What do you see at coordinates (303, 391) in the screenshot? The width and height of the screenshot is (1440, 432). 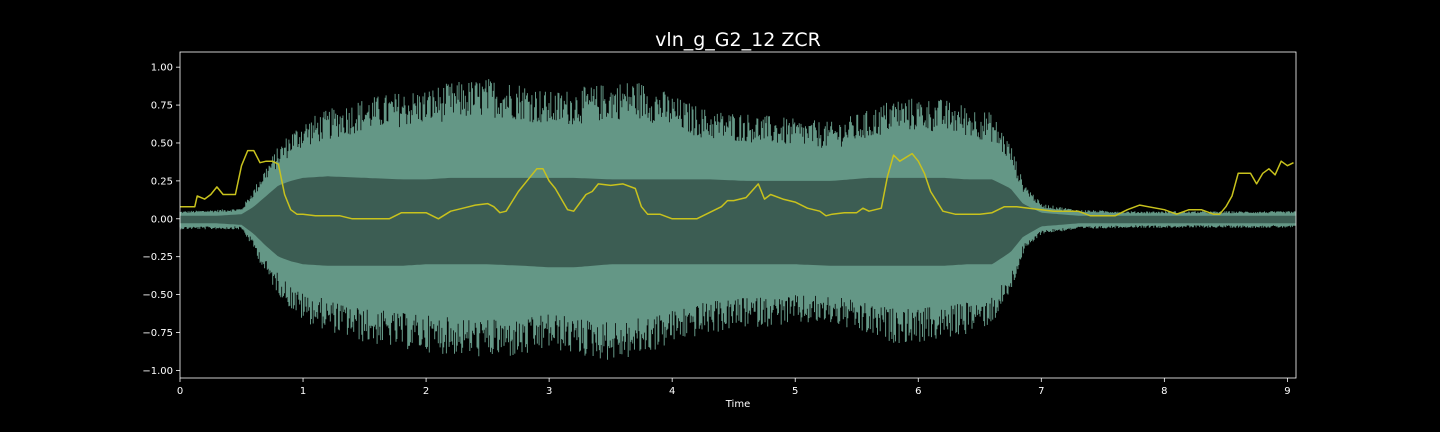 I see `x-tick-label: 1` at bounding box center [303, 391].